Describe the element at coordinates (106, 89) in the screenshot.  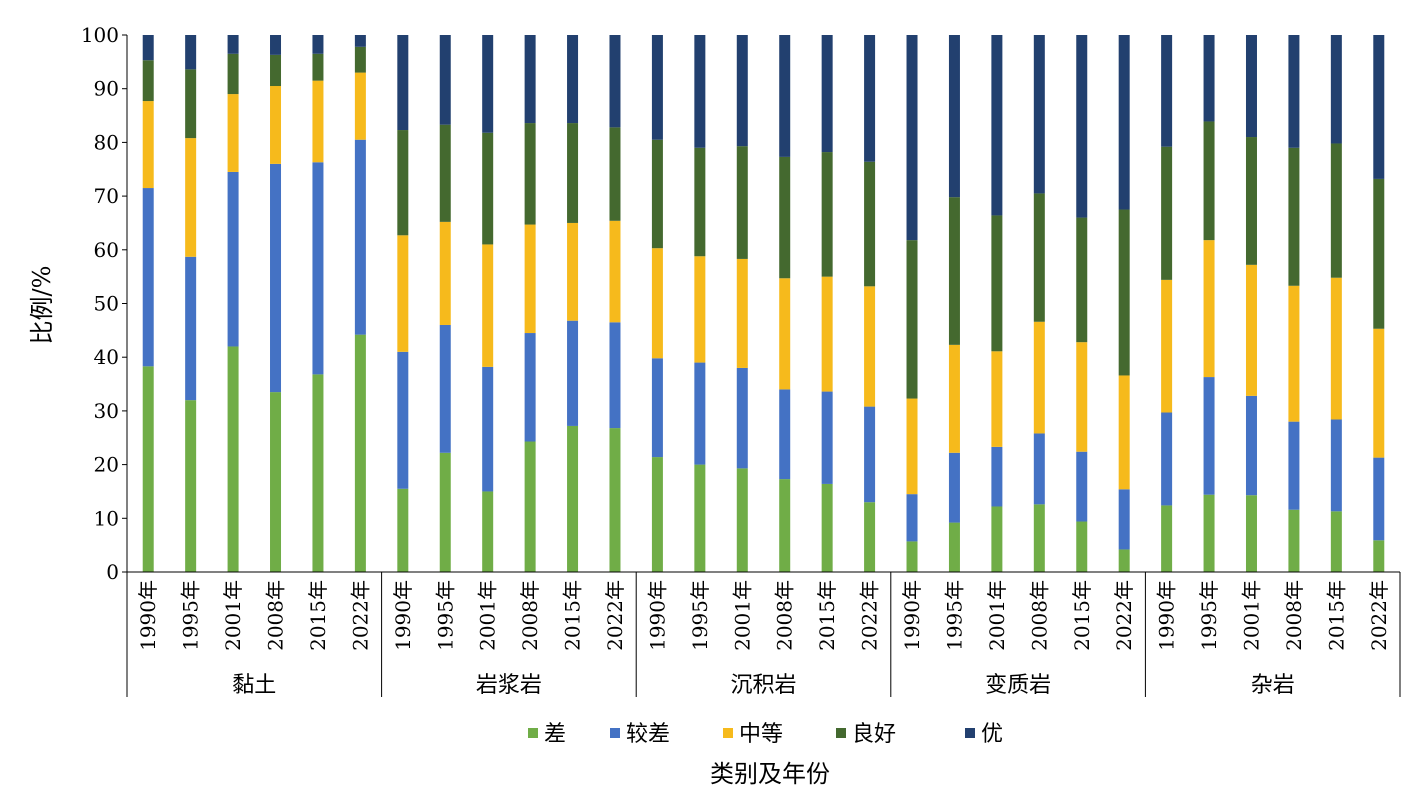
I see `y-tick-label: 90` at that location.